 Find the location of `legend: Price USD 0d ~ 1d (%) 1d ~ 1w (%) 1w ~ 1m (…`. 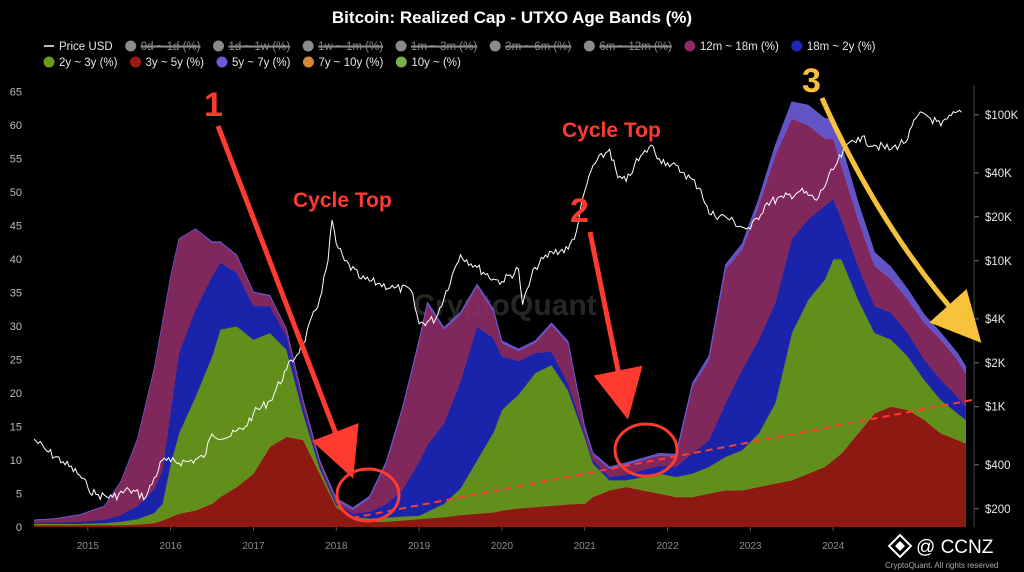

legend: Price USD 0d ~ 1d (%) 1d ~ 1w (%) 1w ~ 1m (… is located at coordinates (459, 55).